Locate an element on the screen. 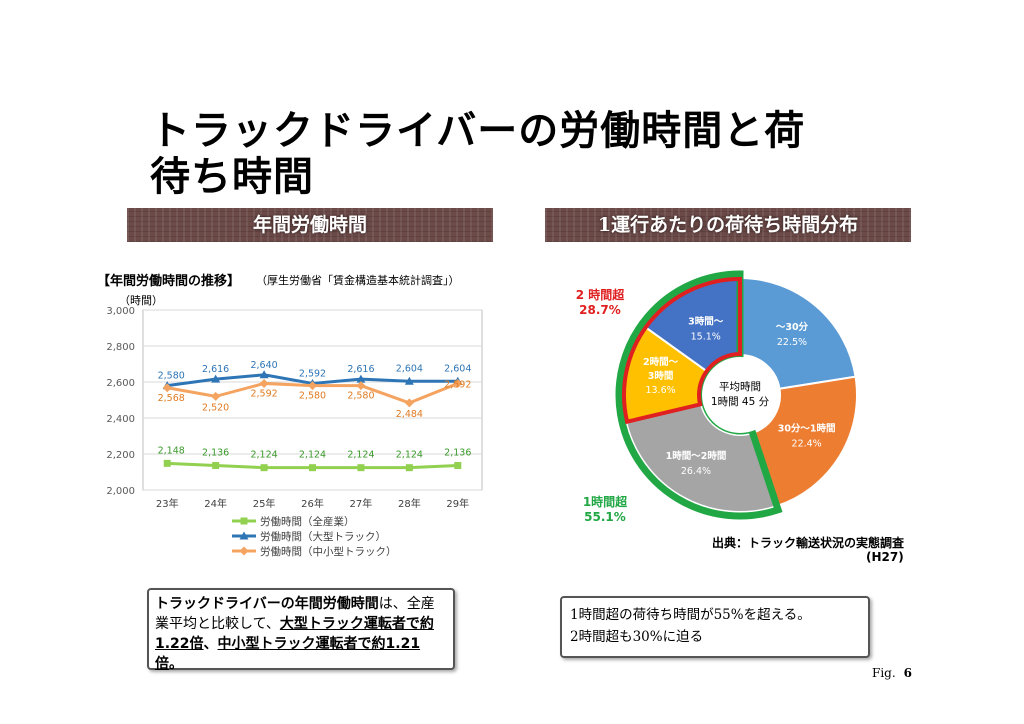  data-label: 2,568 is located at coordinates (171, 398).